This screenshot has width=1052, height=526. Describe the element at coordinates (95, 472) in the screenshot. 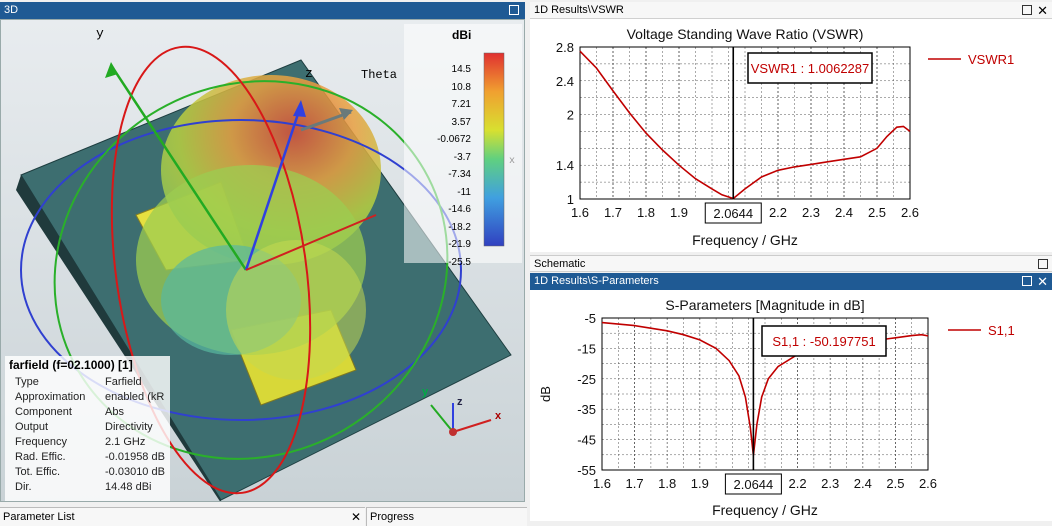

I see `info-row: Tot. Effic. -0.03010 dB` at that location.